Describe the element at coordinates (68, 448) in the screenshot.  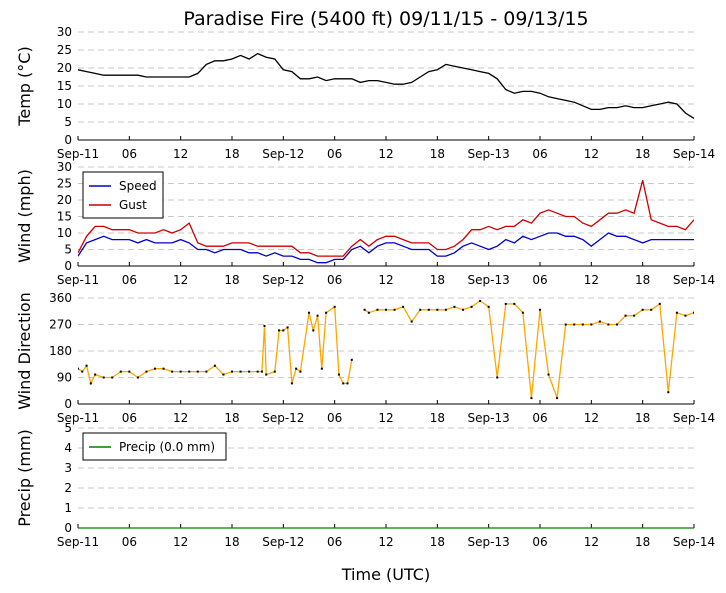
I see `y-tick-label: 4` at that location.